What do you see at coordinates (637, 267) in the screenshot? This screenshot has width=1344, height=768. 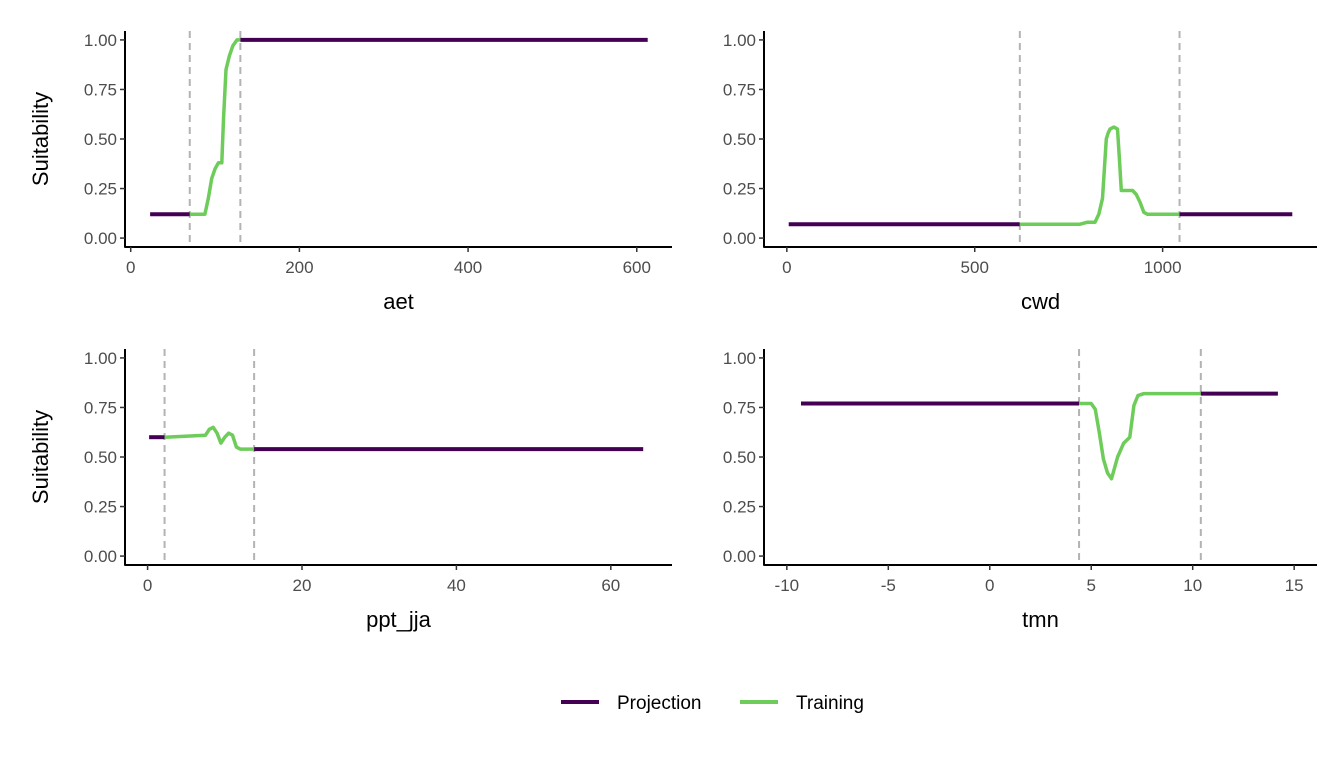 I see `x-tick-label: 600` at bounding box center [637, 267].